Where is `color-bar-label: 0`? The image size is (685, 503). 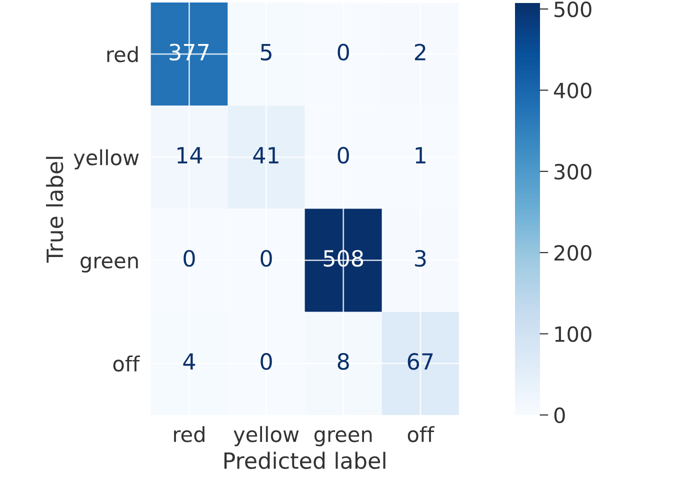 color-bar-label: 0 is located at coordinates (559, 415).